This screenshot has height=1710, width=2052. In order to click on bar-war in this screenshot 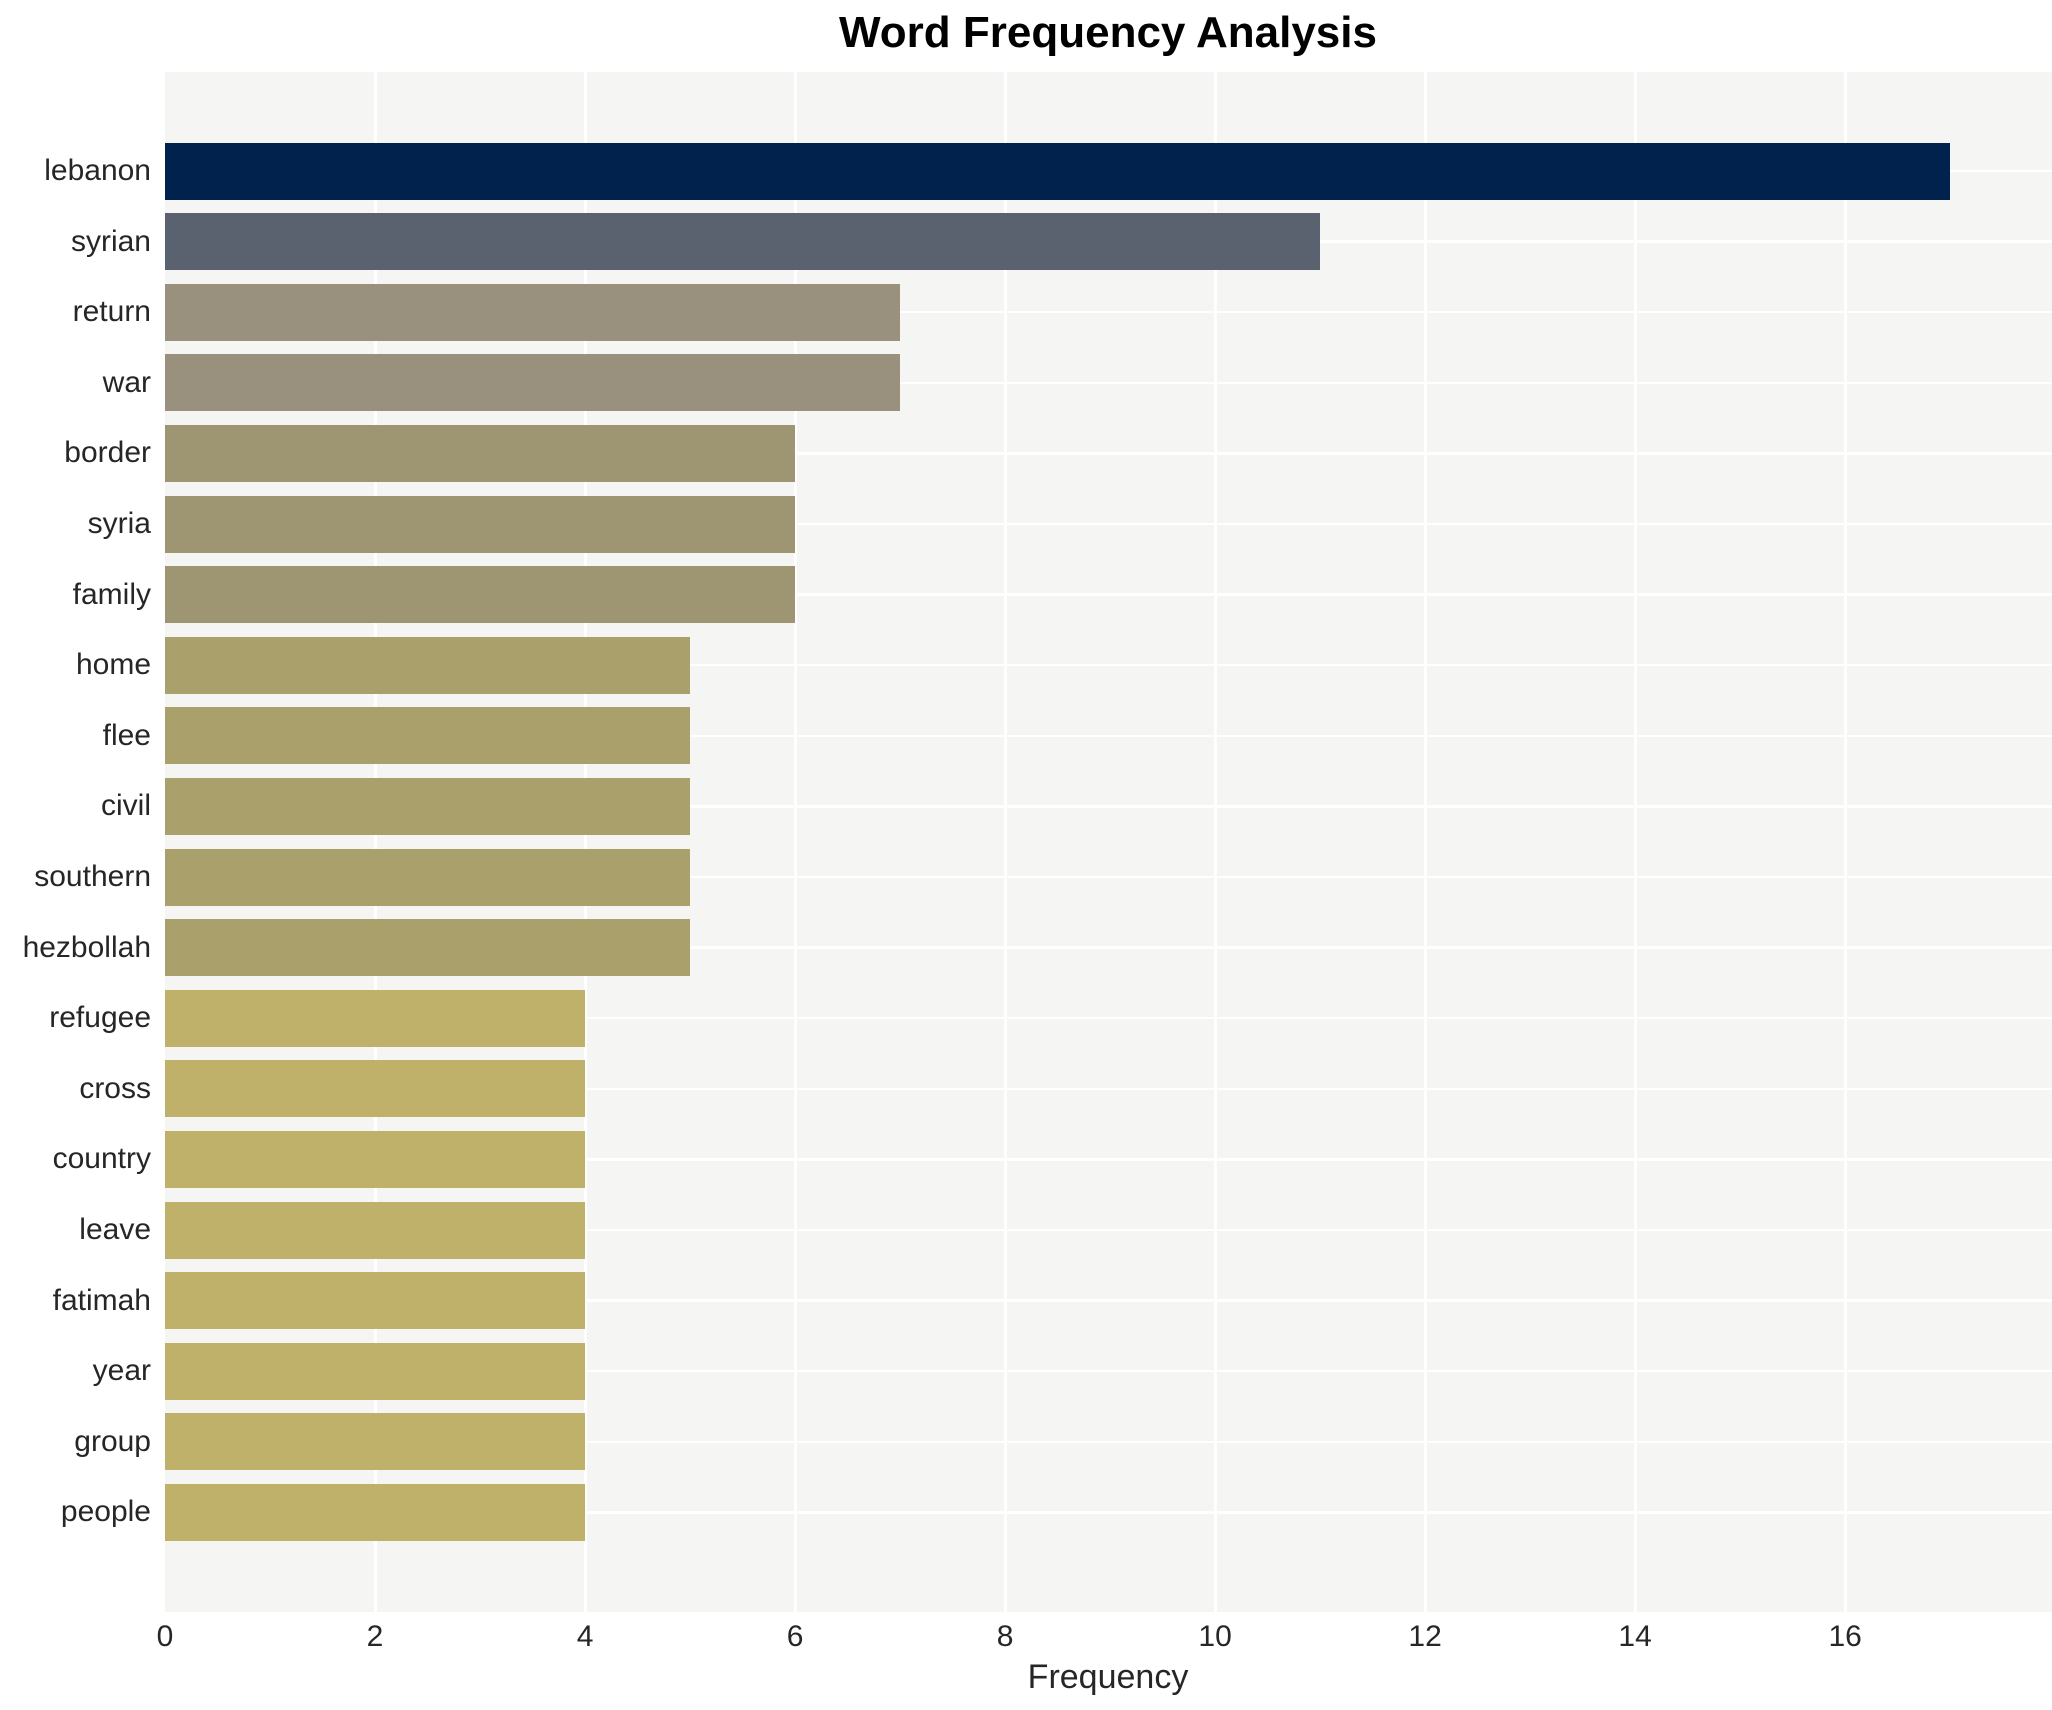, I will do `click(533, 383)`.